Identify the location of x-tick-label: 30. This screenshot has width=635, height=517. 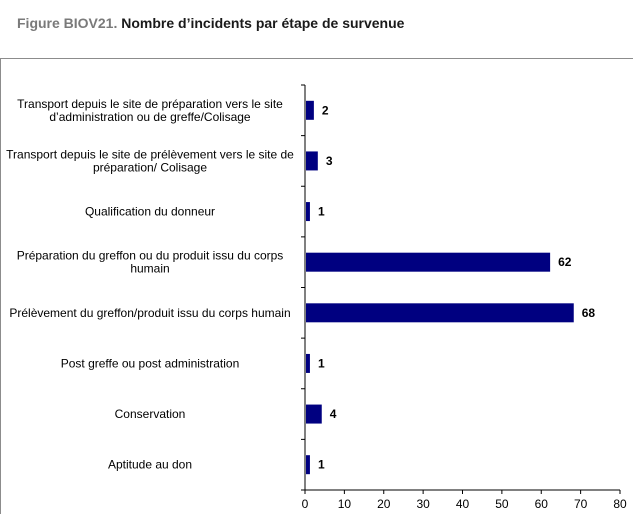
(423, 504).